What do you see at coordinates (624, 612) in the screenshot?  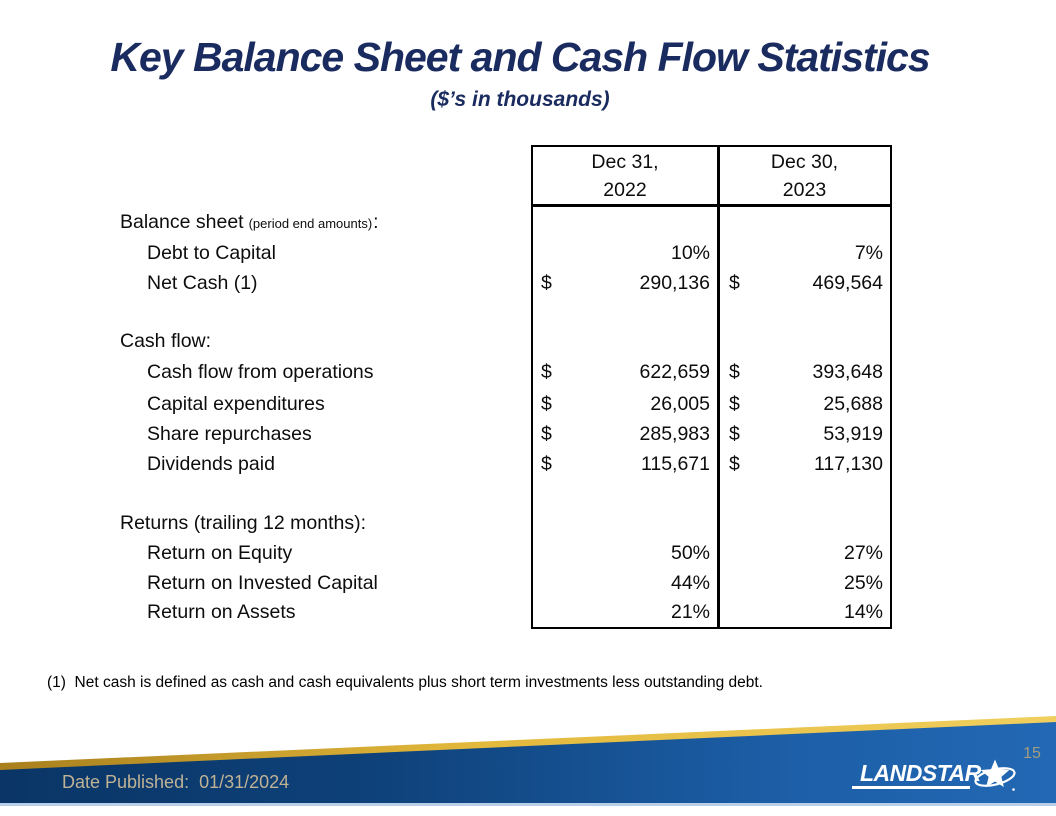 I see `value-cell-2022: 21%` at bounding box center [624, 612].